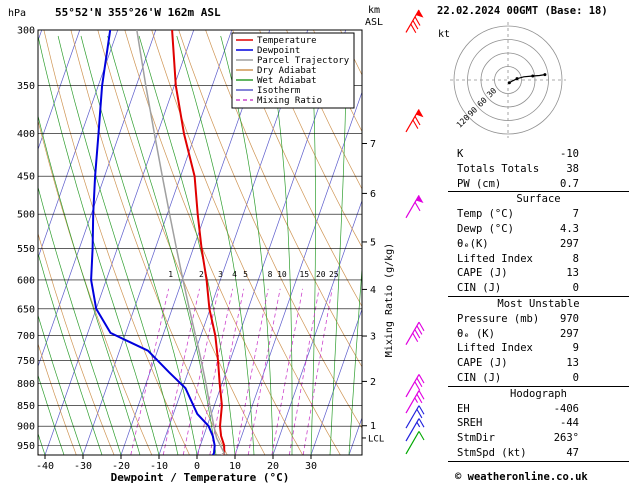 This screenshot has height=486, width=629. What do you see at coordinates (538, 453) in the screenshot?
I see `table-row: StmSpd (kt) 47` at bounding box center [538, 453].